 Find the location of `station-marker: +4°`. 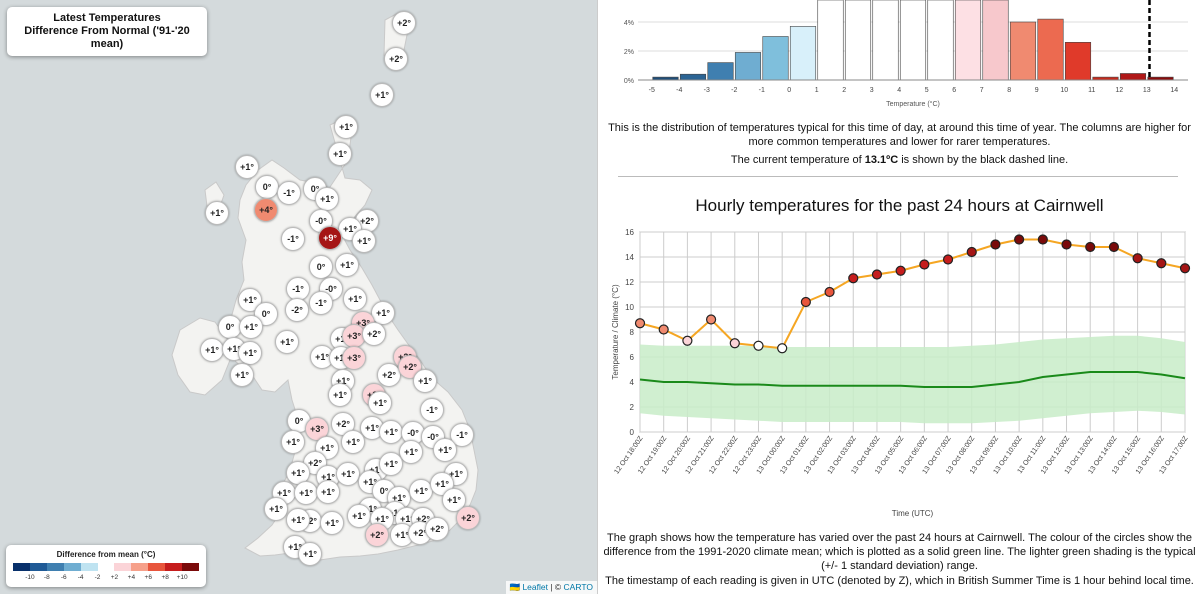

station-marker: +4° is located at coordinates (266, 210).